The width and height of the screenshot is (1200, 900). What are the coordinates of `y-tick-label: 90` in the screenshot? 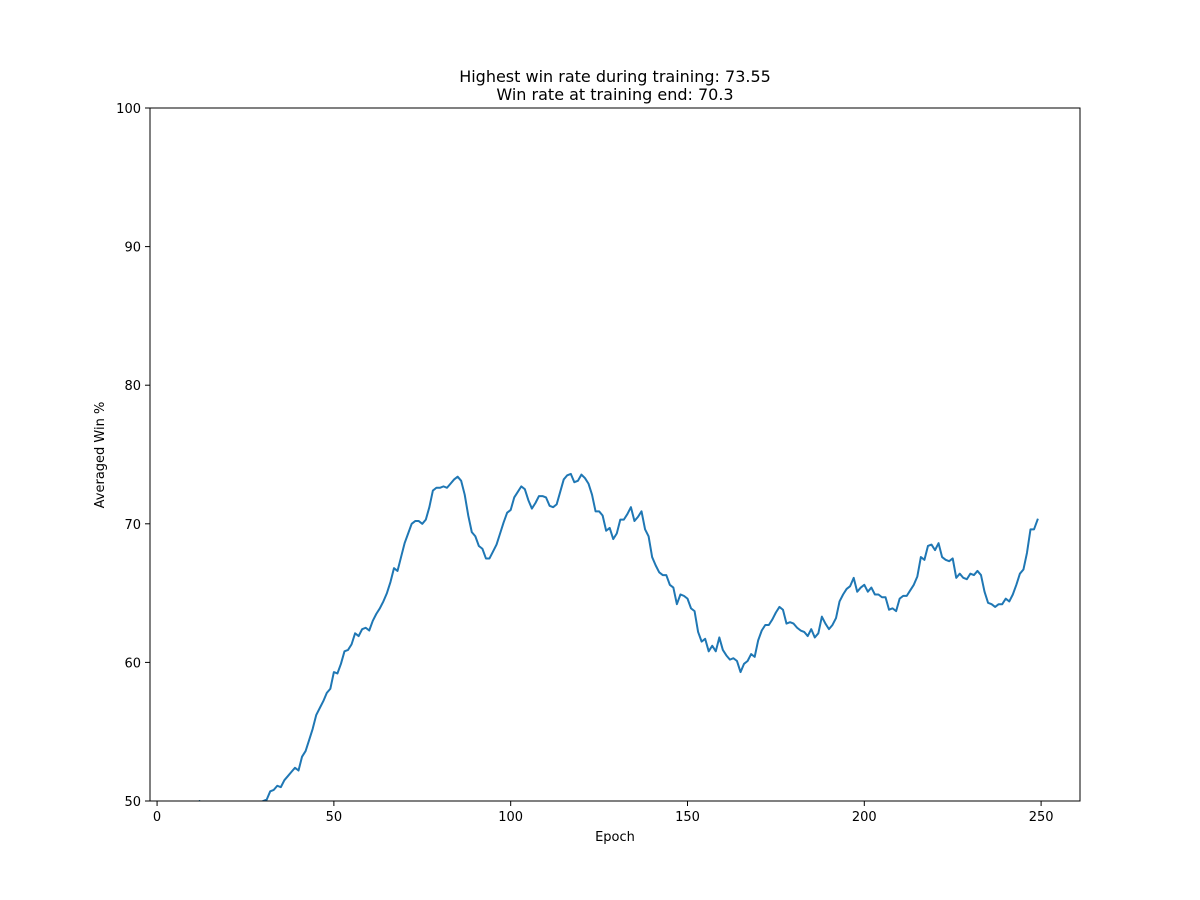 It's located at (132, 248).